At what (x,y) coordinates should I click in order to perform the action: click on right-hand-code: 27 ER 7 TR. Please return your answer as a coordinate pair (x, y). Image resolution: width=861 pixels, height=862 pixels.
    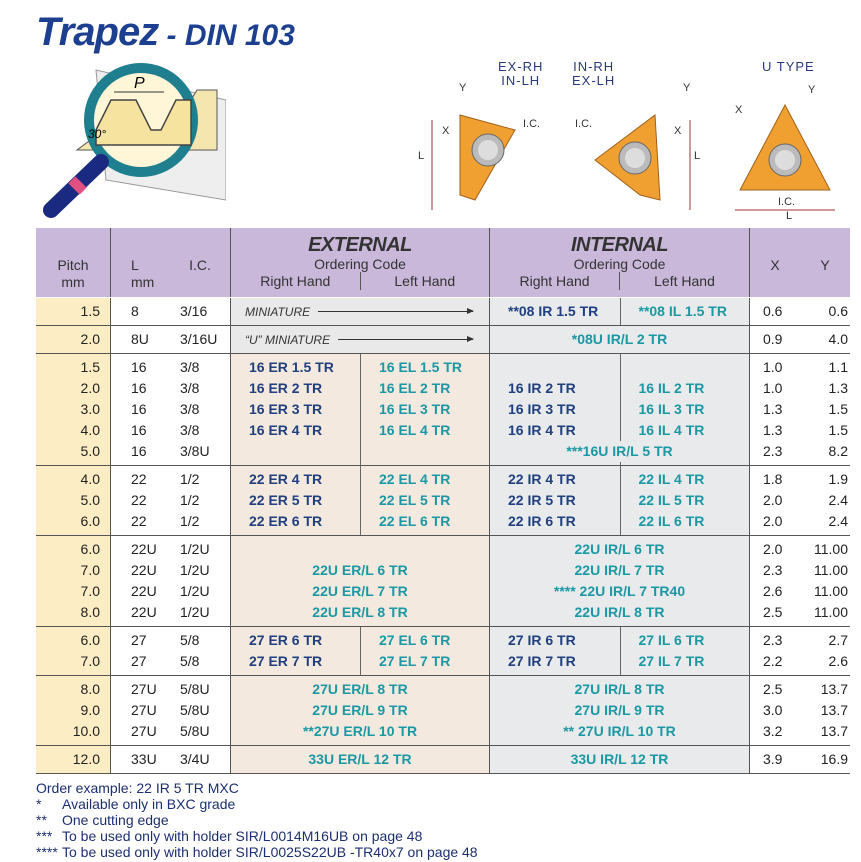
    Looking at the image, I should click on (286, 661).